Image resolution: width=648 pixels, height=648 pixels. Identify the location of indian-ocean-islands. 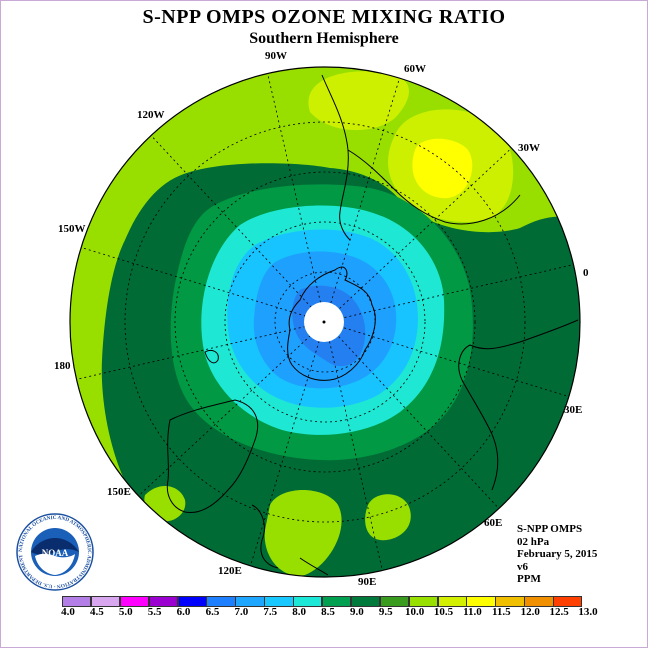
(290, 540).